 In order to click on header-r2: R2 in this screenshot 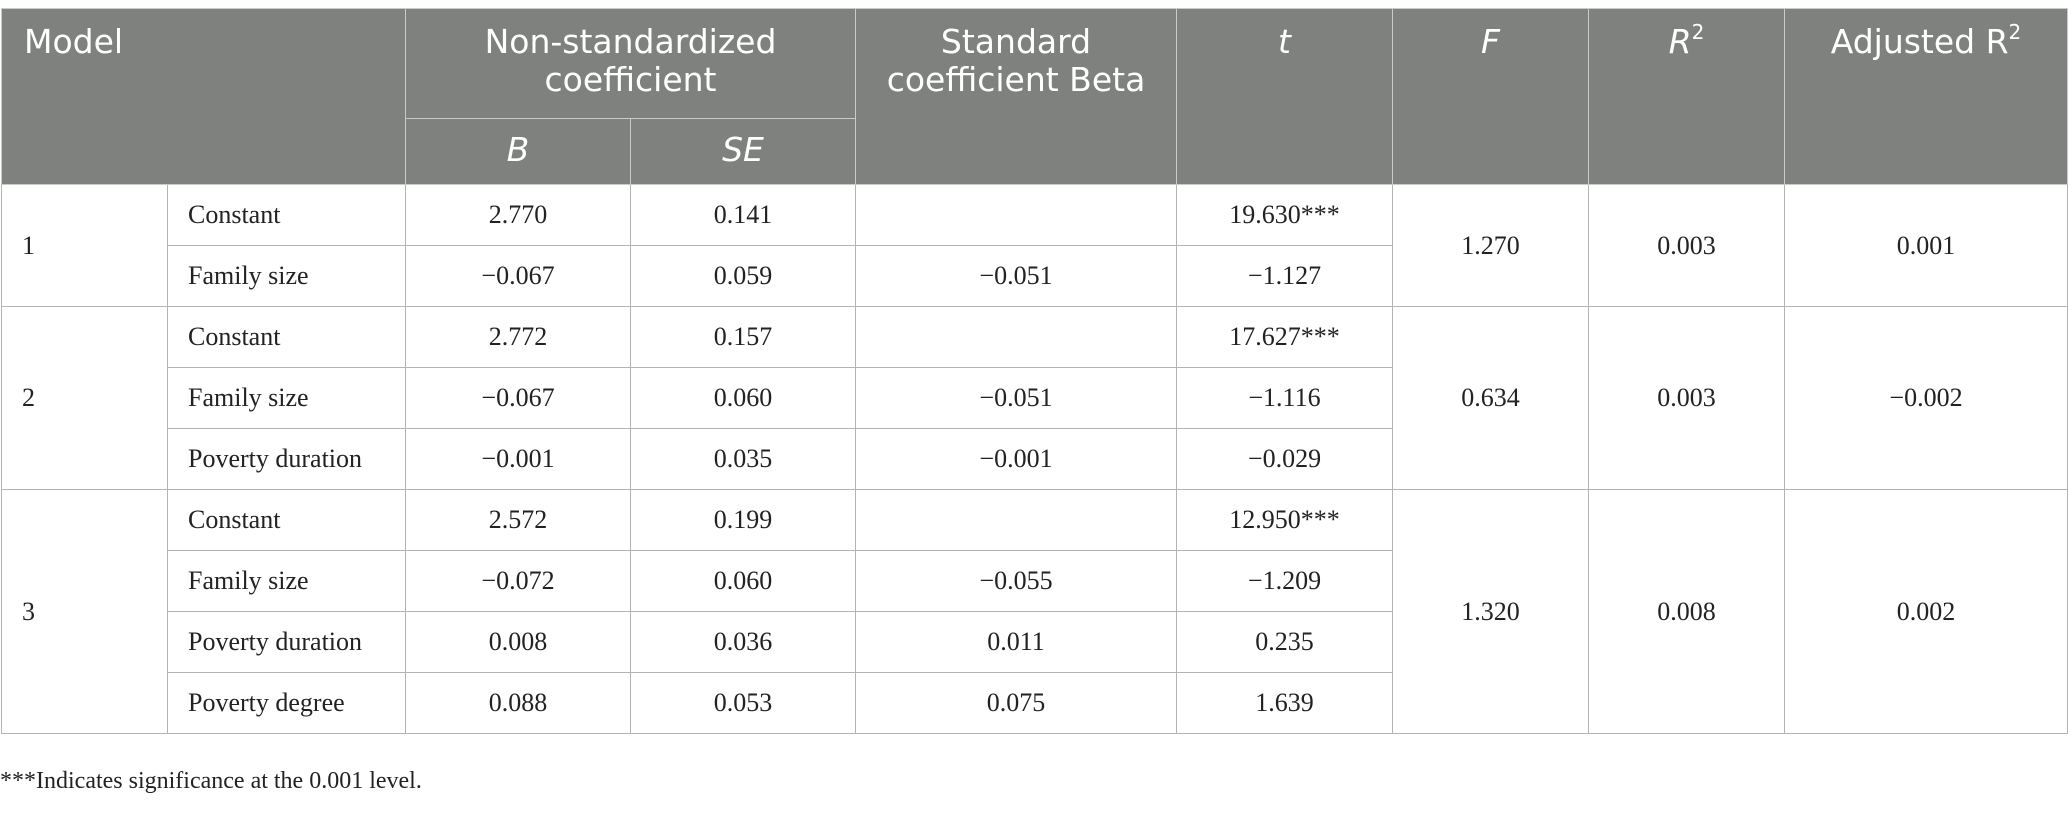, I will do `click(1686, 96)`.